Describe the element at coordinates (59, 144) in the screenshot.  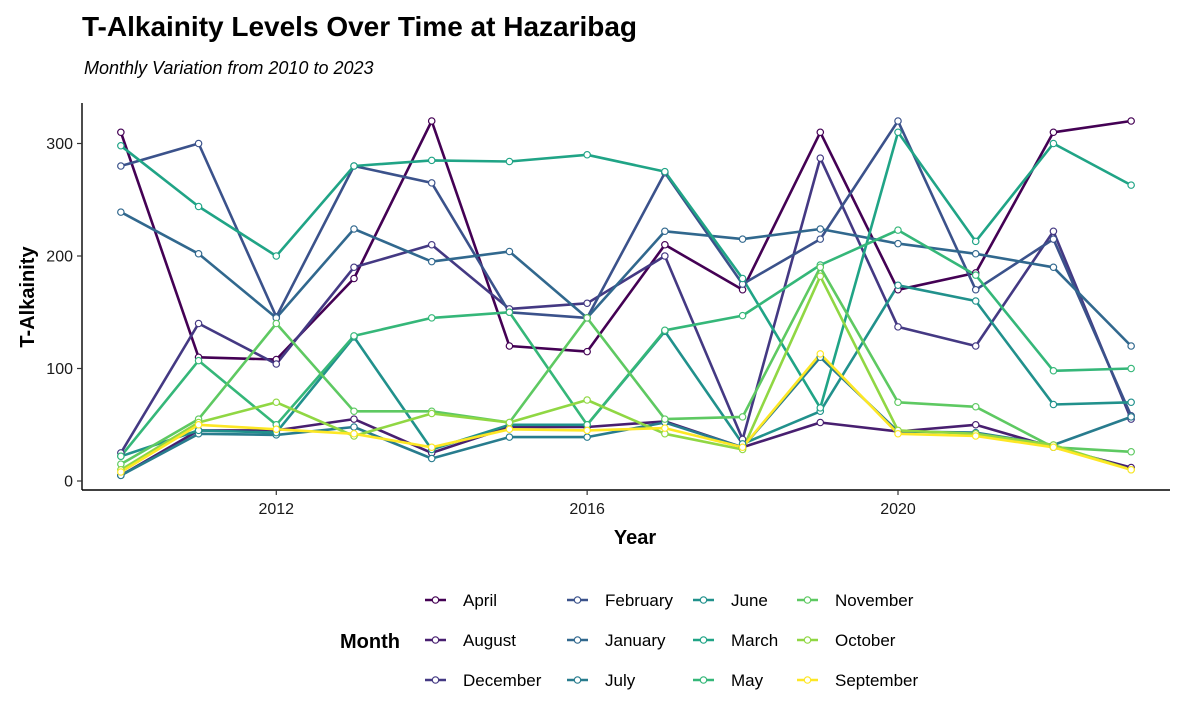
I see `y-tick-label: 300` at that location.